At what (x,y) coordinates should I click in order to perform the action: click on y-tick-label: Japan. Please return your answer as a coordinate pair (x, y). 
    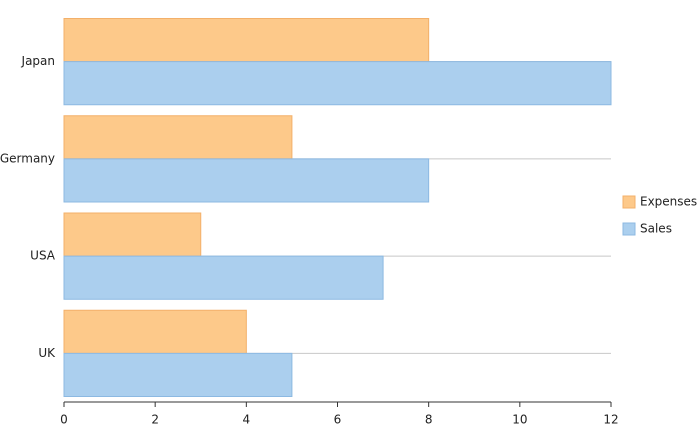
    Looking at the image, I should click on (38, 61).